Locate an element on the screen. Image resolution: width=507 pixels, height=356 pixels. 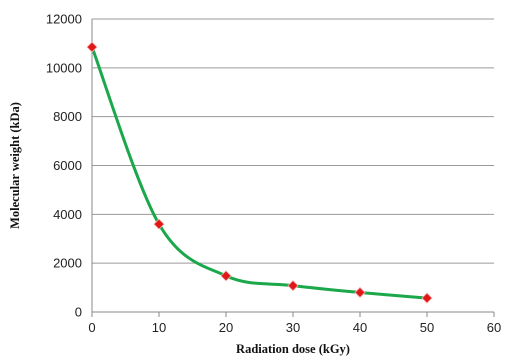
x-tick-label: 50 is located at coordinates (427, 327).